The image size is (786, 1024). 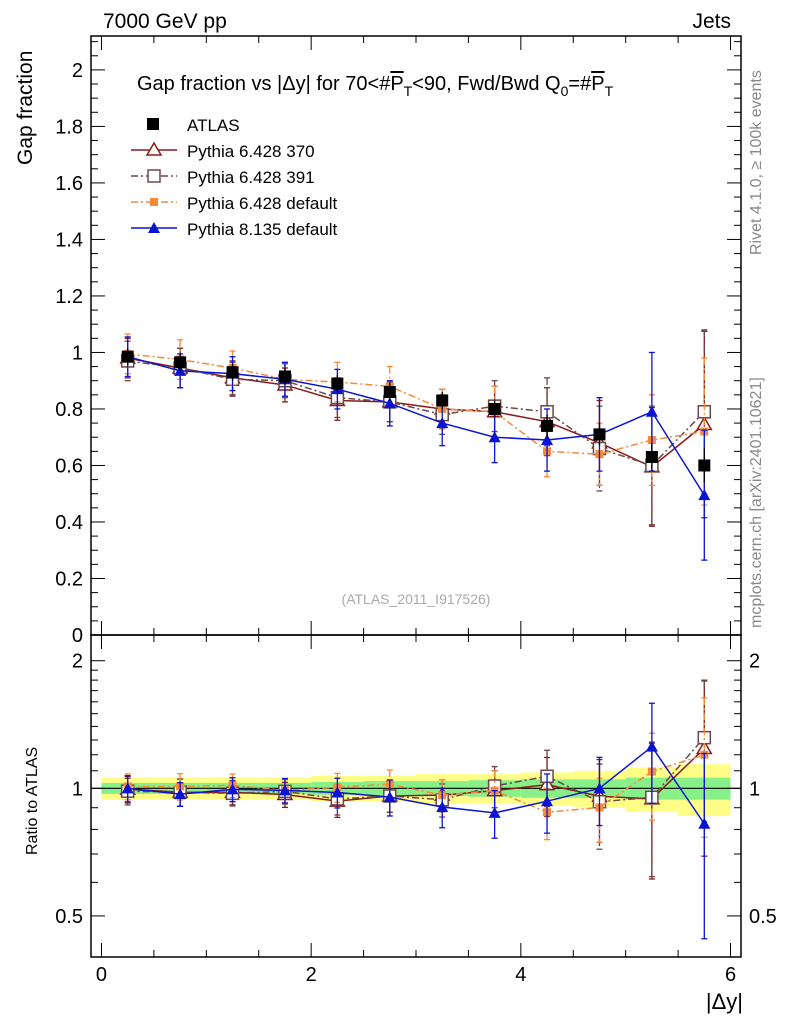 What do you see at coordinates (69, 184) in the screenshot?
I see `y-tick-label: 1.6` at bounding box center [69, 184].